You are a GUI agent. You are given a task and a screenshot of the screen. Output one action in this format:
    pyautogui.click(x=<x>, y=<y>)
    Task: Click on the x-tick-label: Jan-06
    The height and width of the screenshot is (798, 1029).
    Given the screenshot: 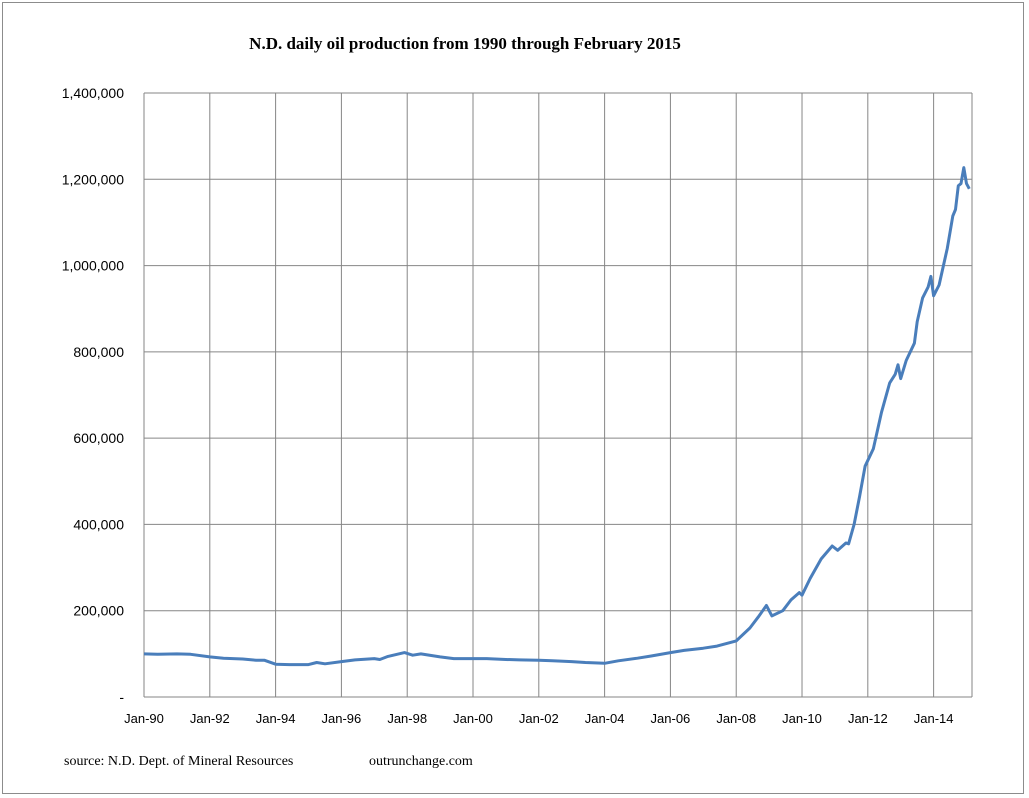 What is the action you would take?
    pyautogui.click(x=671, y=718)
    